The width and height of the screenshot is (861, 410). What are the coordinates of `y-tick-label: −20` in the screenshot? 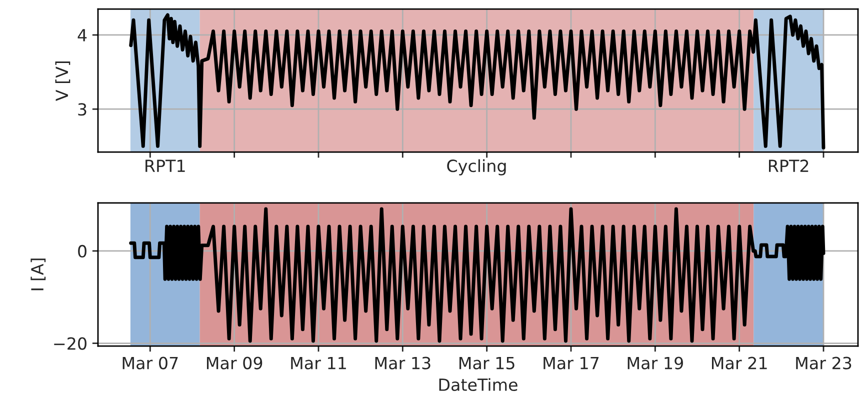 It's located at (70, 343).